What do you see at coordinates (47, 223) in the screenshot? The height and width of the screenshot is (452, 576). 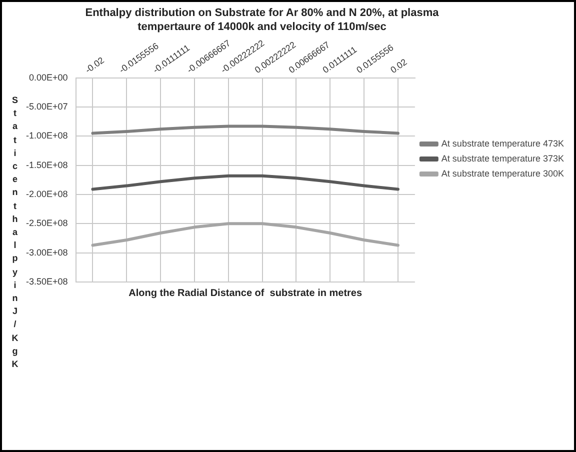 I see `y-tick-label: -2.50E+08` at bounding box center [47, 223].